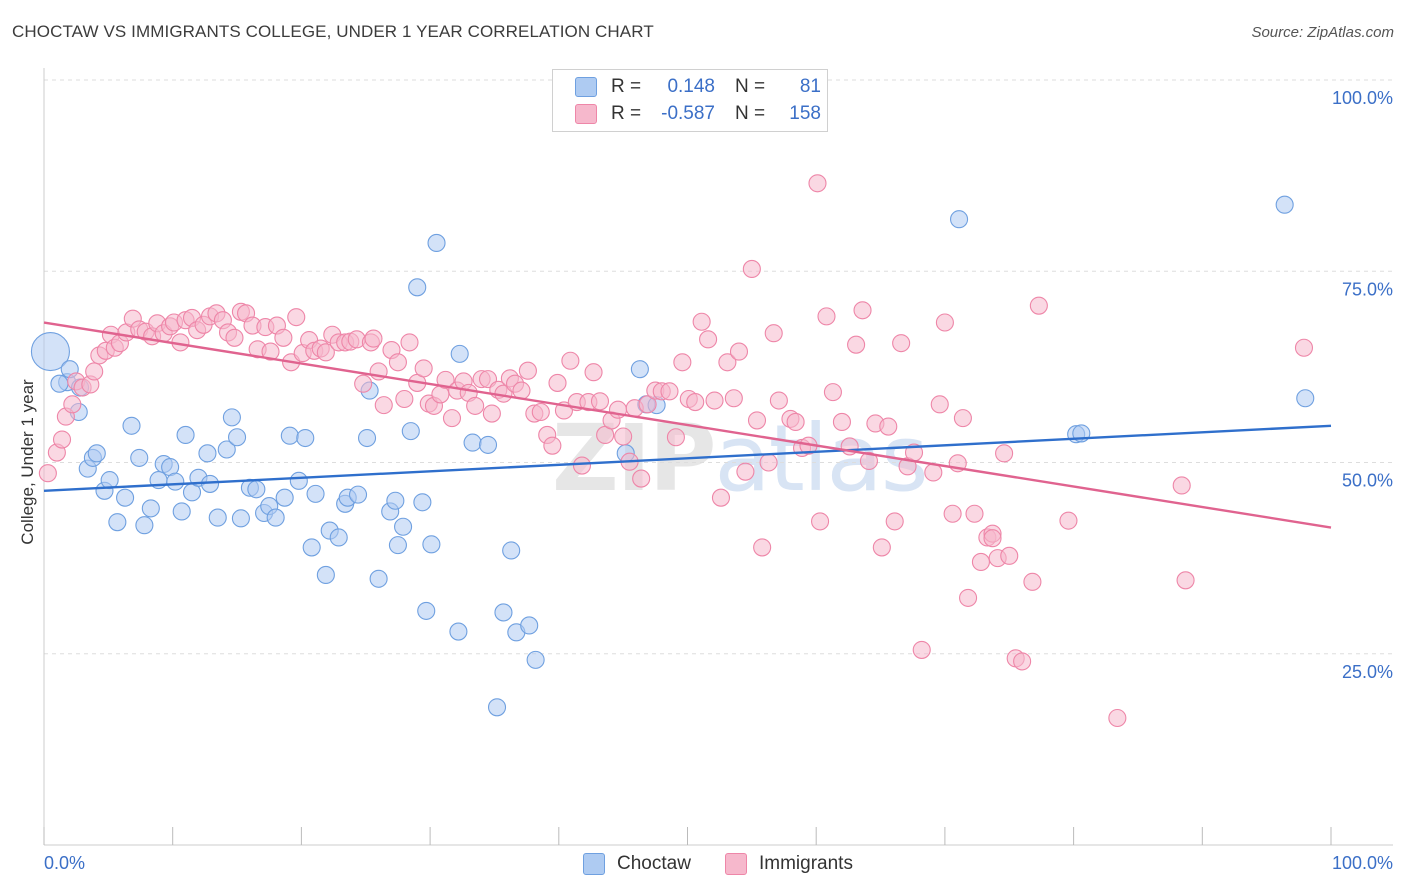 This screenshot has height=892, width=1406. Describe the element at coordinates (789, 864) in the screenshot. I see `series-legend-immigrants: Immigrants` at that location.